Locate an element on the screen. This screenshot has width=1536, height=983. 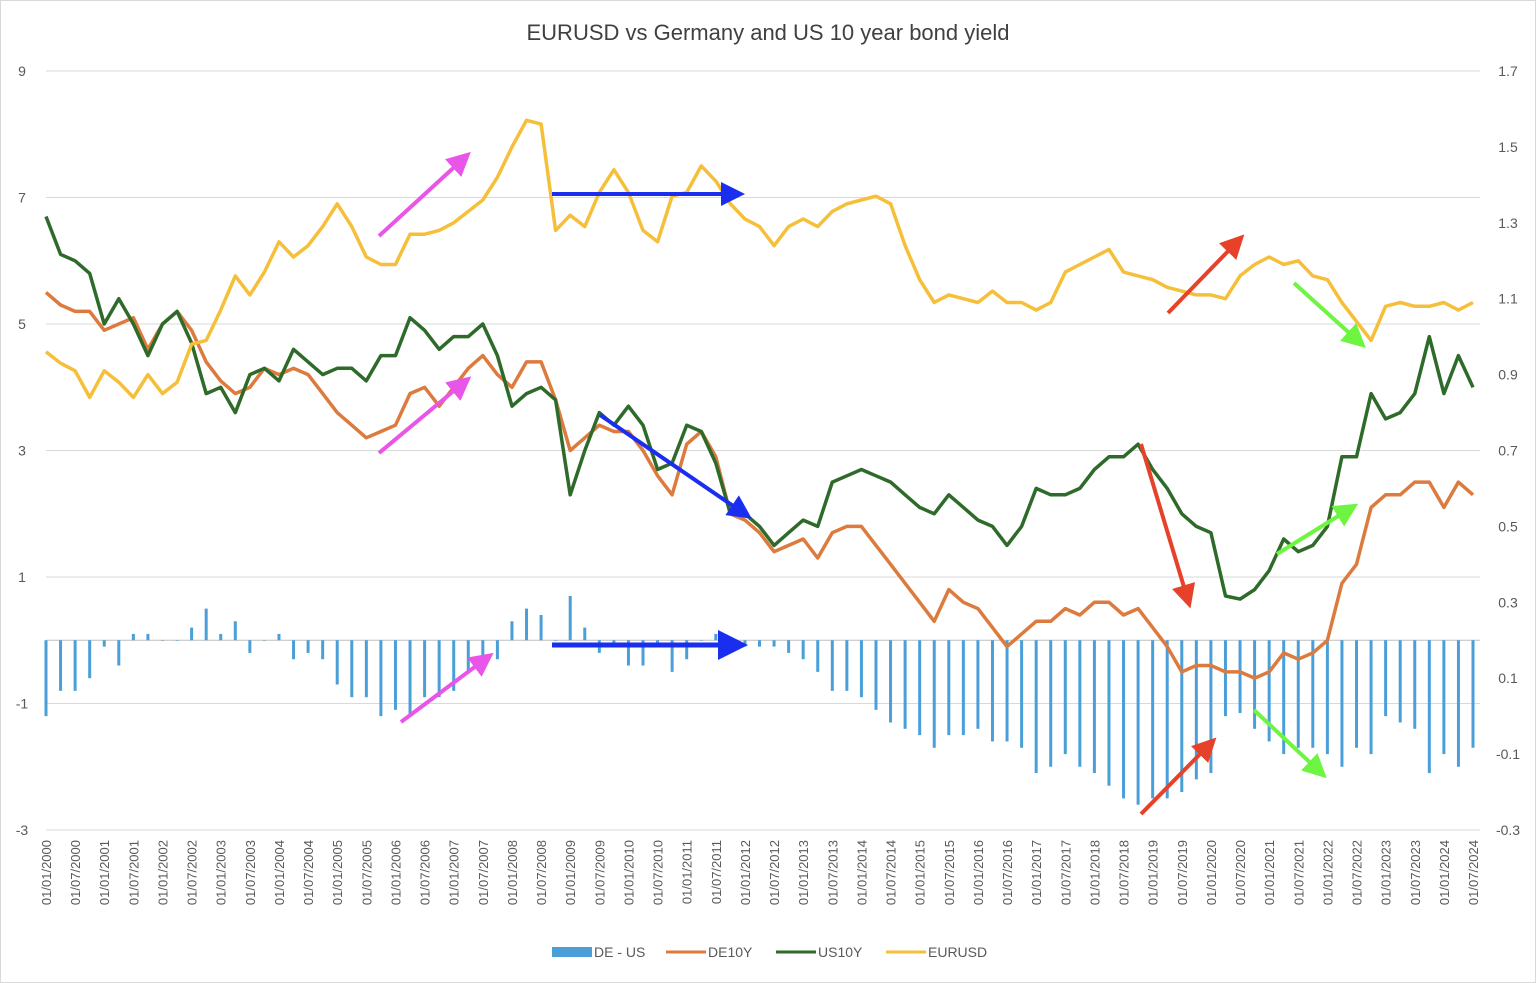
y-right-tick-label: 0.7 is located at coordinates (1508, 451).